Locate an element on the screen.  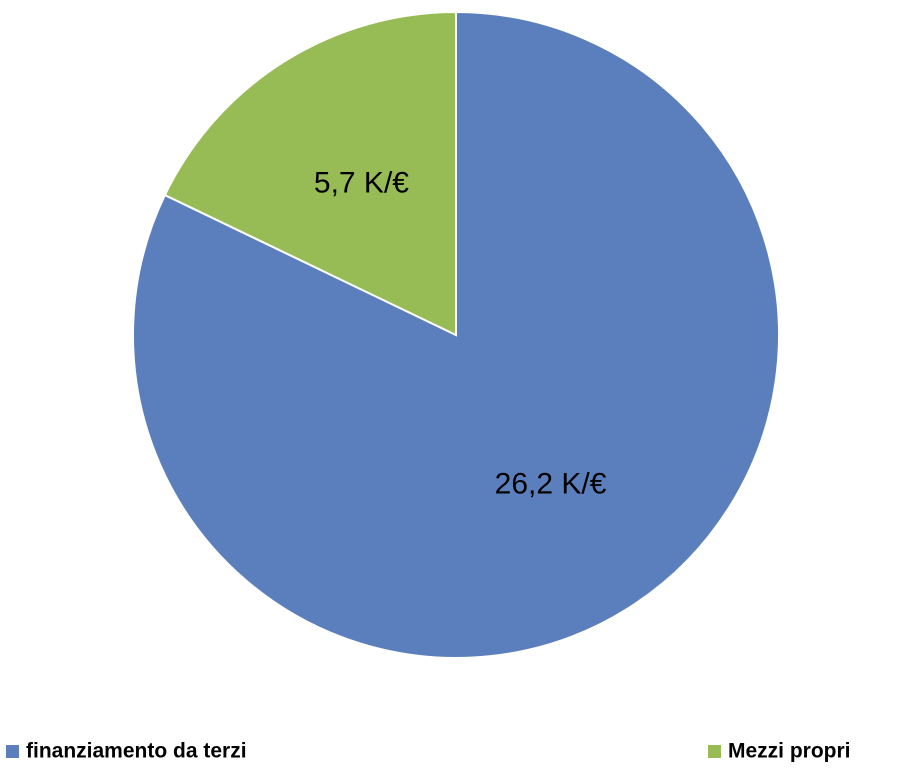
data-label: 26,2 K/€ is located at coordinates (551, 483).